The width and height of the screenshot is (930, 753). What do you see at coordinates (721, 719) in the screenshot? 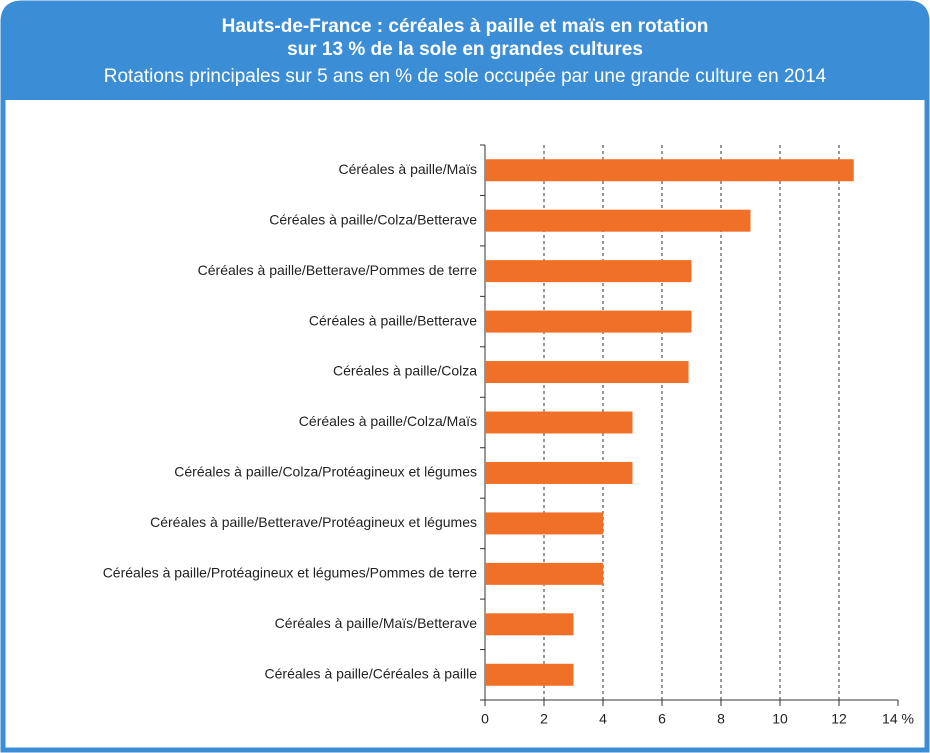
I see `x-tick-label: 8` at bounding box center [721, 719].